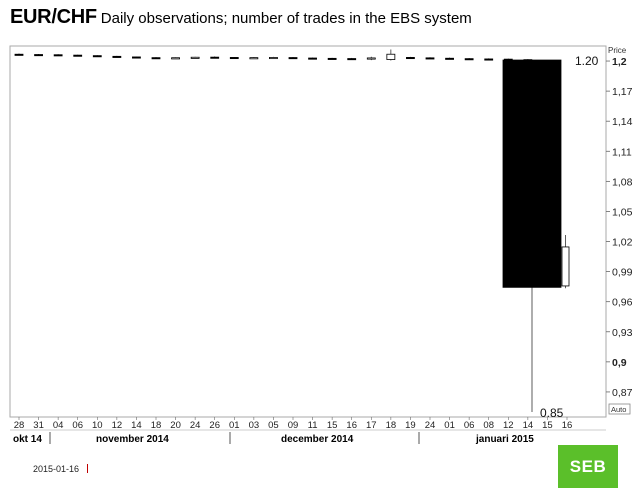  I want to click on footer-date-stamp: 2015-01-16, so click(61, 469).